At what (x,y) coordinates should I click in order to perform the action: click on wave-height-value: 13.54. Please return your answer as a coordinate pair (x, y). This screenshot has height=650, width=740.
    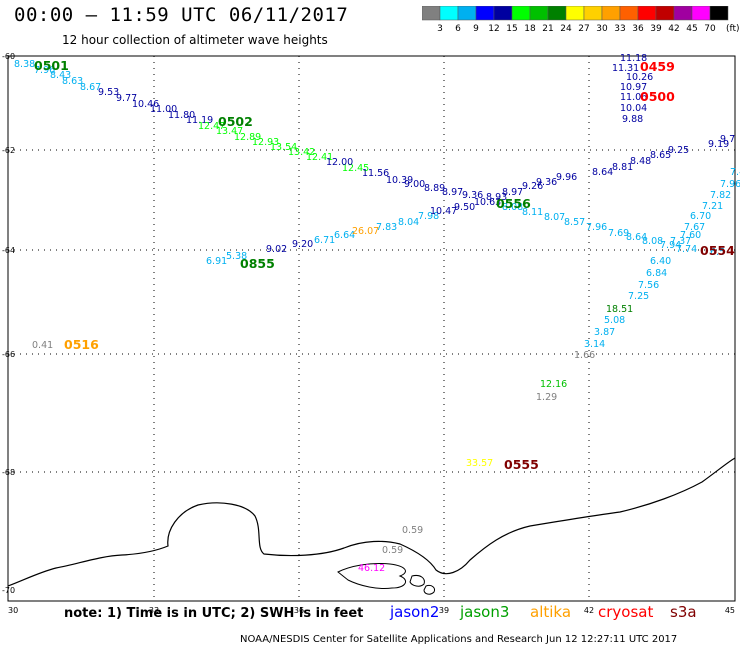
    Looking at the image, I should click on (283, 147).